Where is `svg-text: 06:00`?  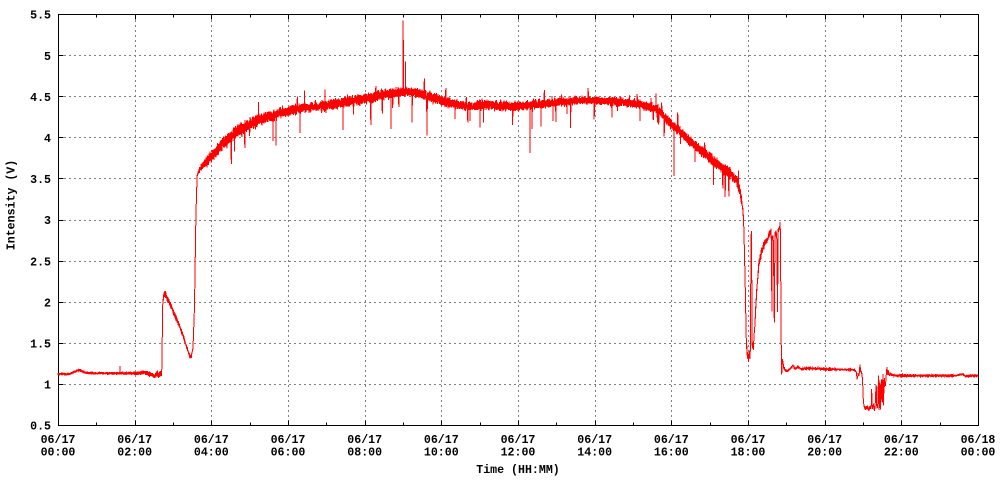
svg-text: 06:00 is located at coordinates (288, 453).